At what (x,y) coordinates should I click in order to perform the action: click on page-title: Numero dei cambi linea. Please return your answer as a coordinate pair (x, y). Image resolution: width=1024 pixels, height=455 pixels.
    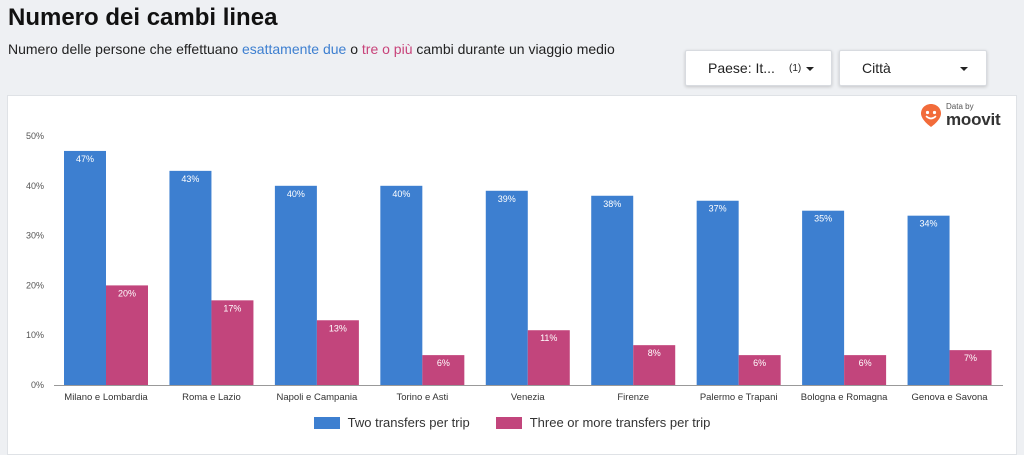
    Looking at the image, I should click on (143, 17).